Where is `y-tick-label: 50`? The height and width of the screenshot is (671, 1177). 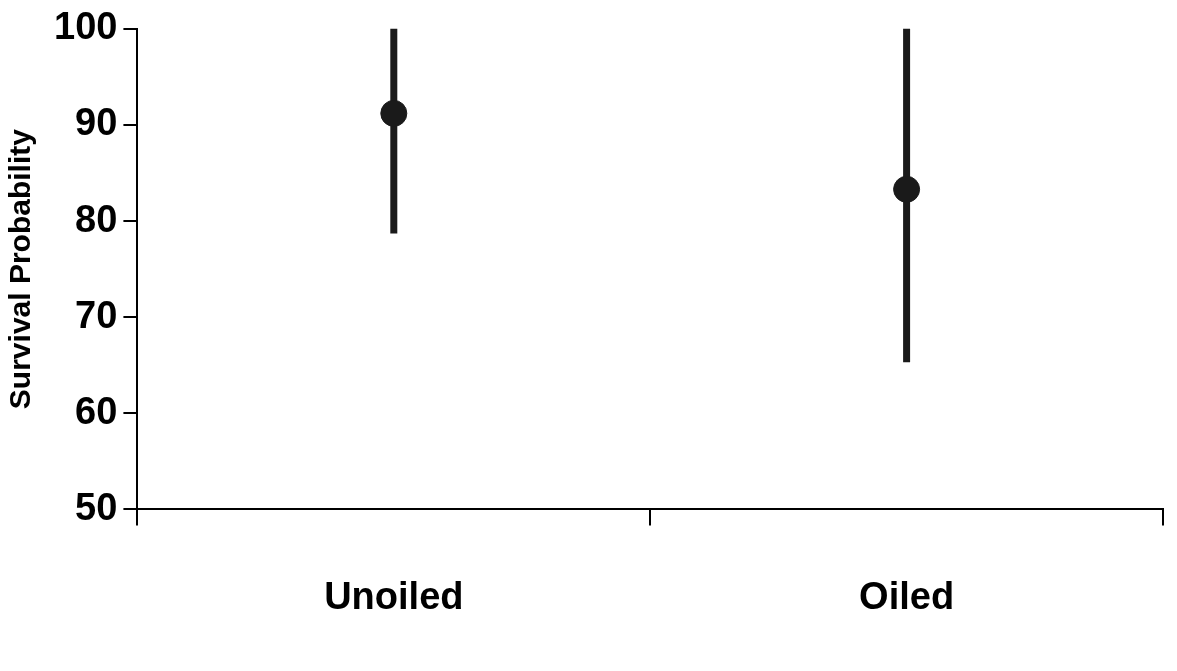 y-tick-label: 50 is located at coordinates (96, 506).